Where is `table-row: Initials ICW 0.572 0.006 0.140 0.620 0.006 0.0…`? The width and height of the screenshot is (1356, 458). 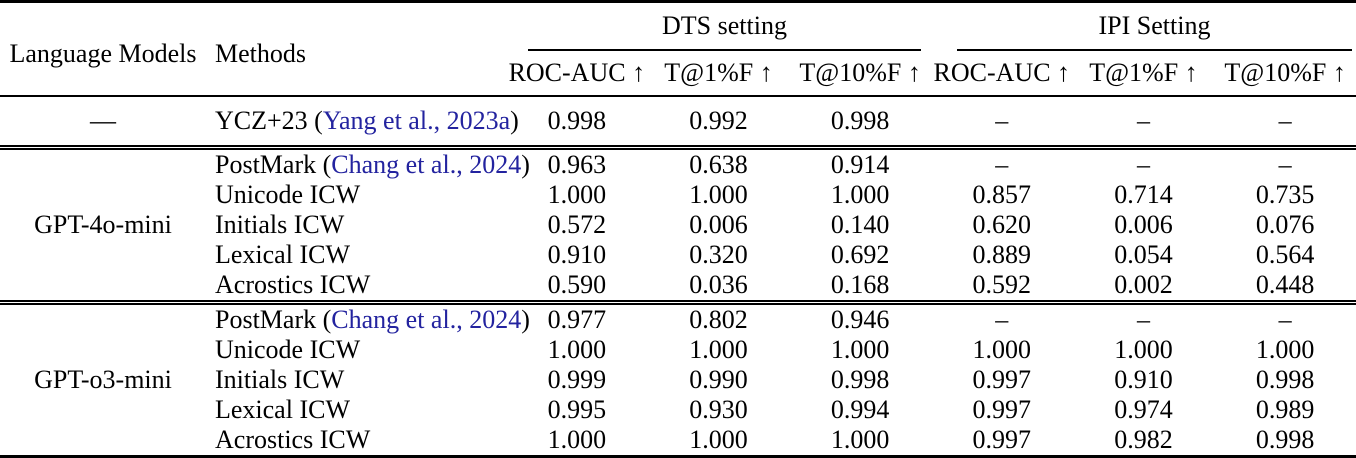
table-row: Initials ICW 0.572 0.006 0.140 0.620 0.006 0.0… is located at coordinates (678, 225).